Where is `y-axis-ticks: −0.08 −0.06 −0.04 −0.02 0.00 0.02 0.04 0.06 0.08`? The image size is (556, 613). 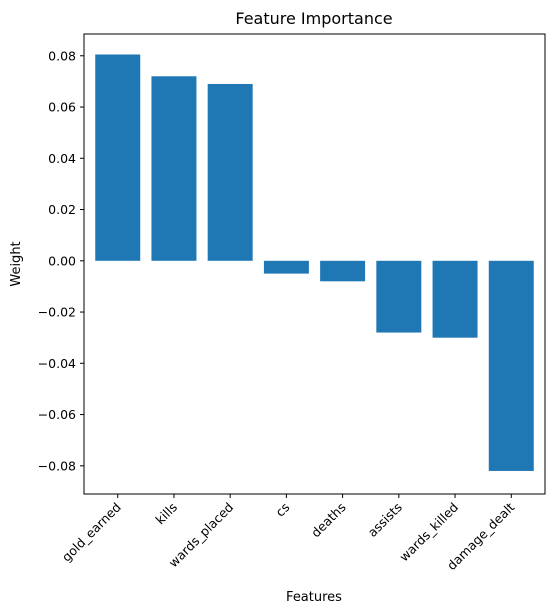 y-axis-ticks: −0.08 −0.06 −0.04 −0.02 0.00 0.02 0.04 0.06 0.08 is located at coordinates (61, 260).